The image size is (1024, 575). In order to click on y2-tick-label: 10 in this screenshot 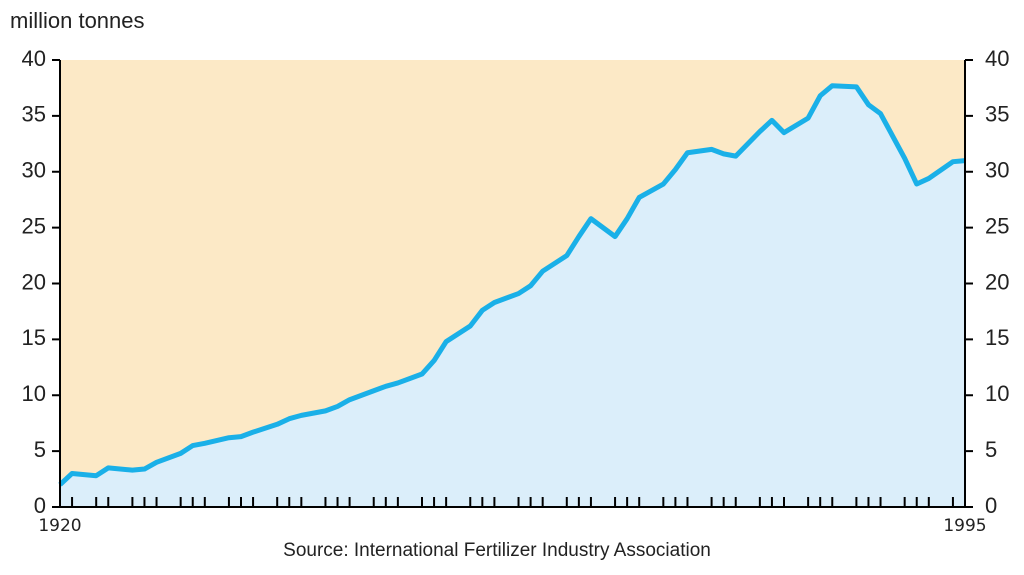, I will do `click(997, 393)`.